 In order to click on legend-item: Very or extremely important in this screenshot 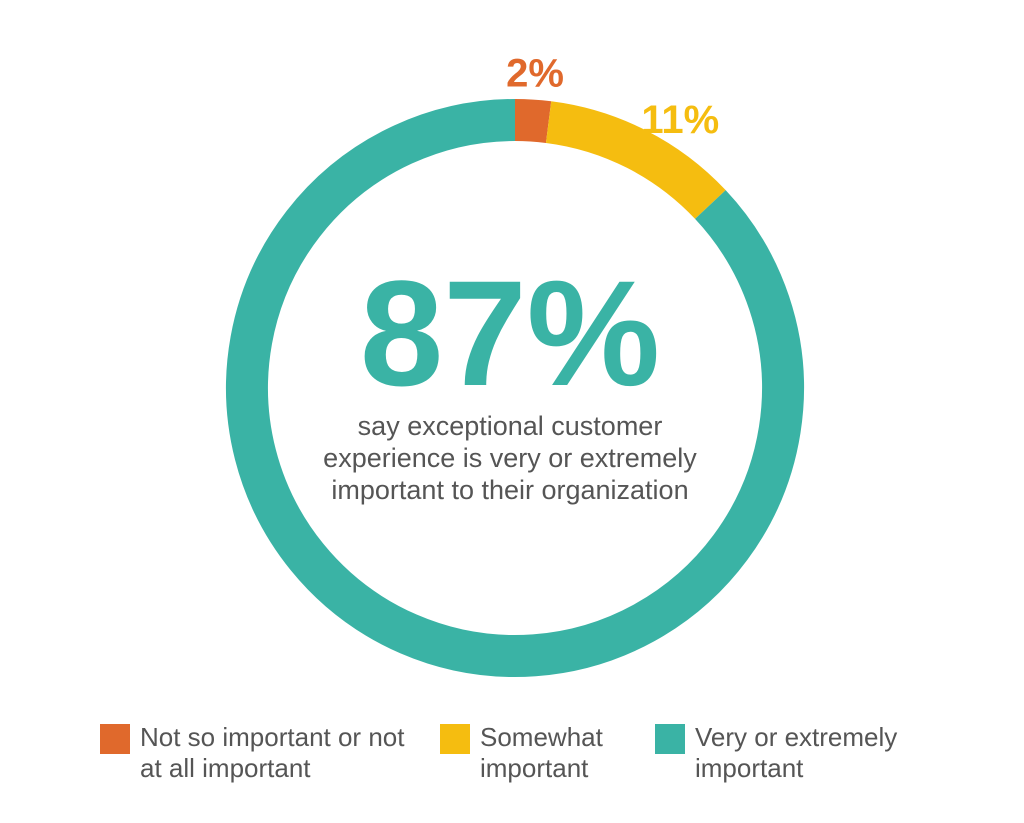, I will do `click(805, 753)`.